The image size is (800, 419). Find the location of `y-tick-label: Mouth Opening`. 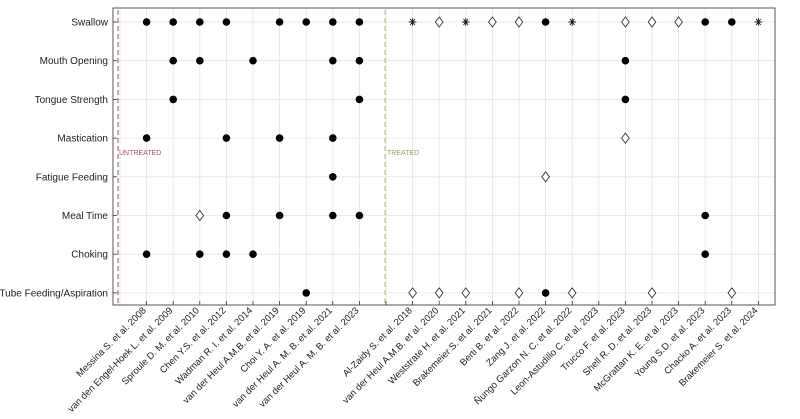

y-tick-label: Mouth Opening is located at coordinates (74, 61).